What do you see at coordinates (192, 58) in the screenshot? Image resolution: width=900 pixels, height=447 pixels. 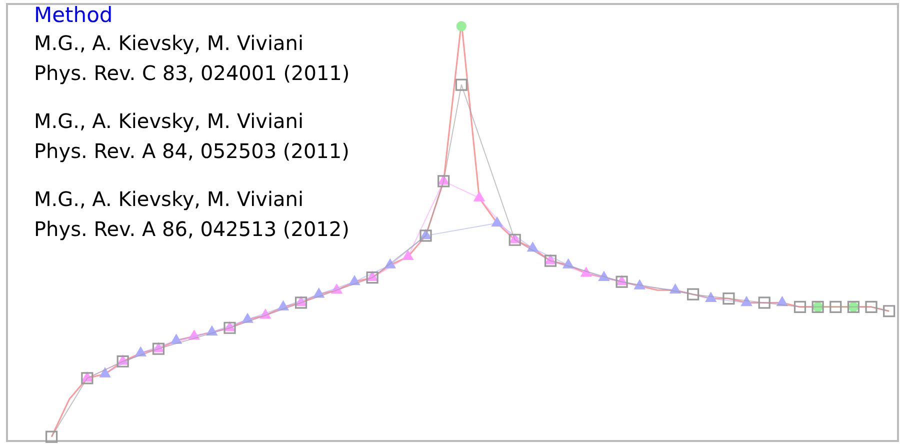 I see `annotation: M.G., A. Kievsky, M. Viviani Phys. Rev. C 83, 024001 (2011)` at bounding box center [192, 58].